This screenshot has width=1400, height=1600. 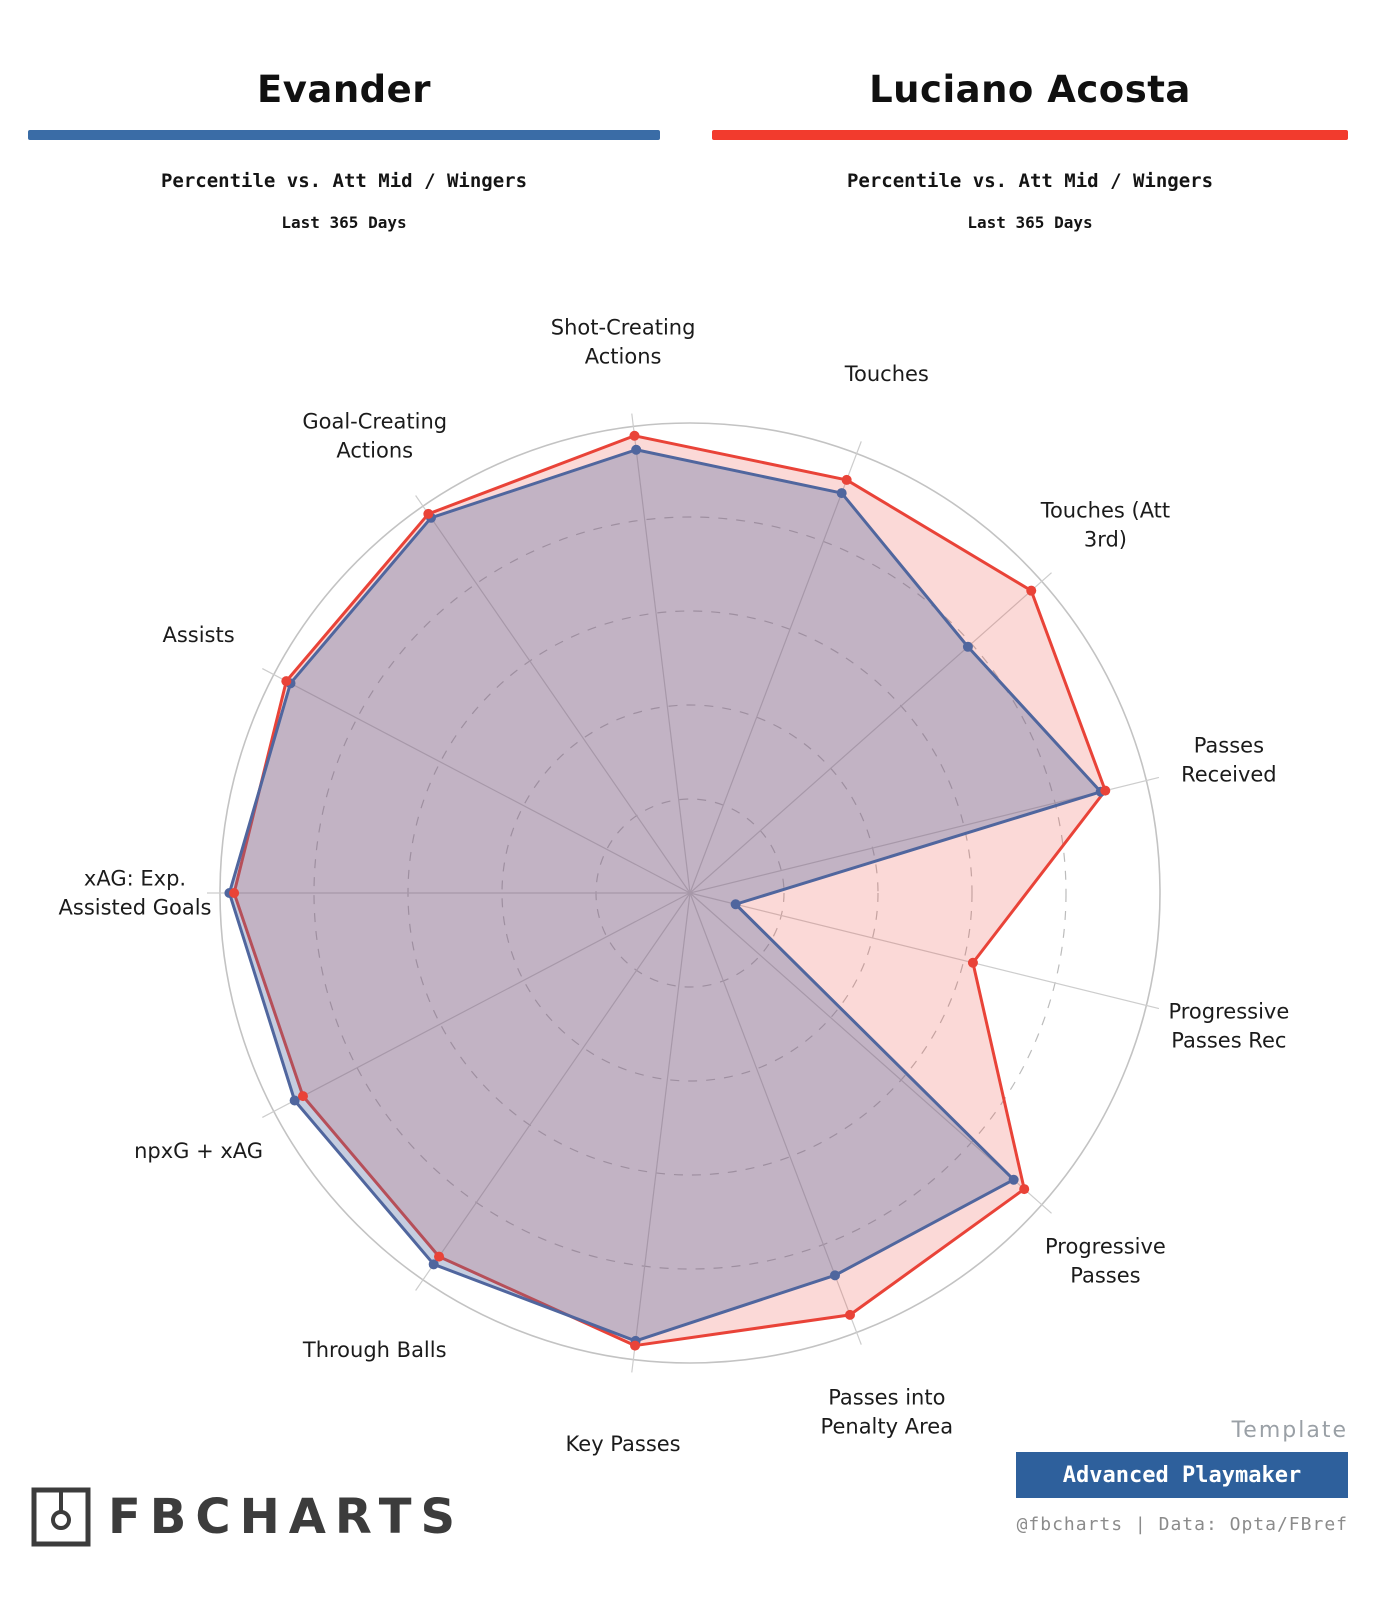 What do you see at coordinates (198, 1151) in the screenshot?
I see `axis-label-npxg-xag: npxG + xAG` at bounding box center [198, 1151].